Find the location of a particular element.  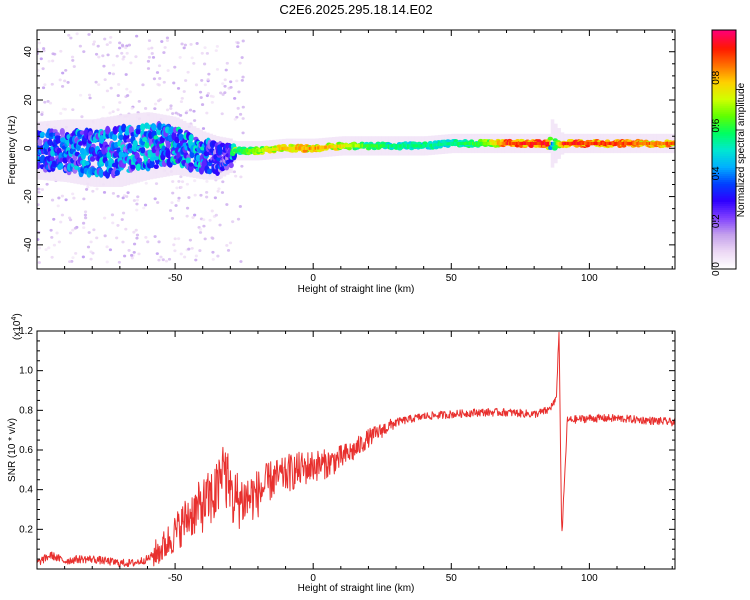

colorbar-frame is located at coordinates (724, 149).